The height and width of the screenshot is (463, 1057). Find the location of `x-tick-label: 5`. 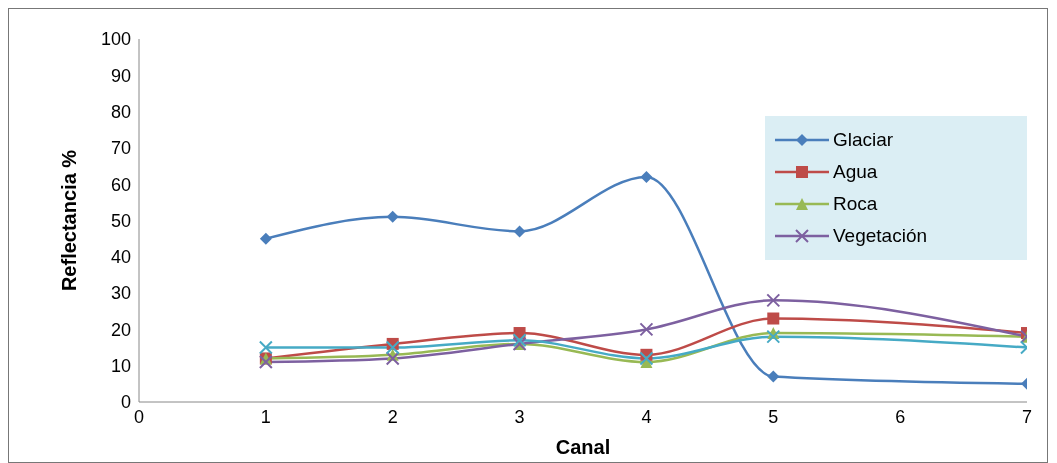

x-tick-label: 5 is located at coordinates (773, 416).